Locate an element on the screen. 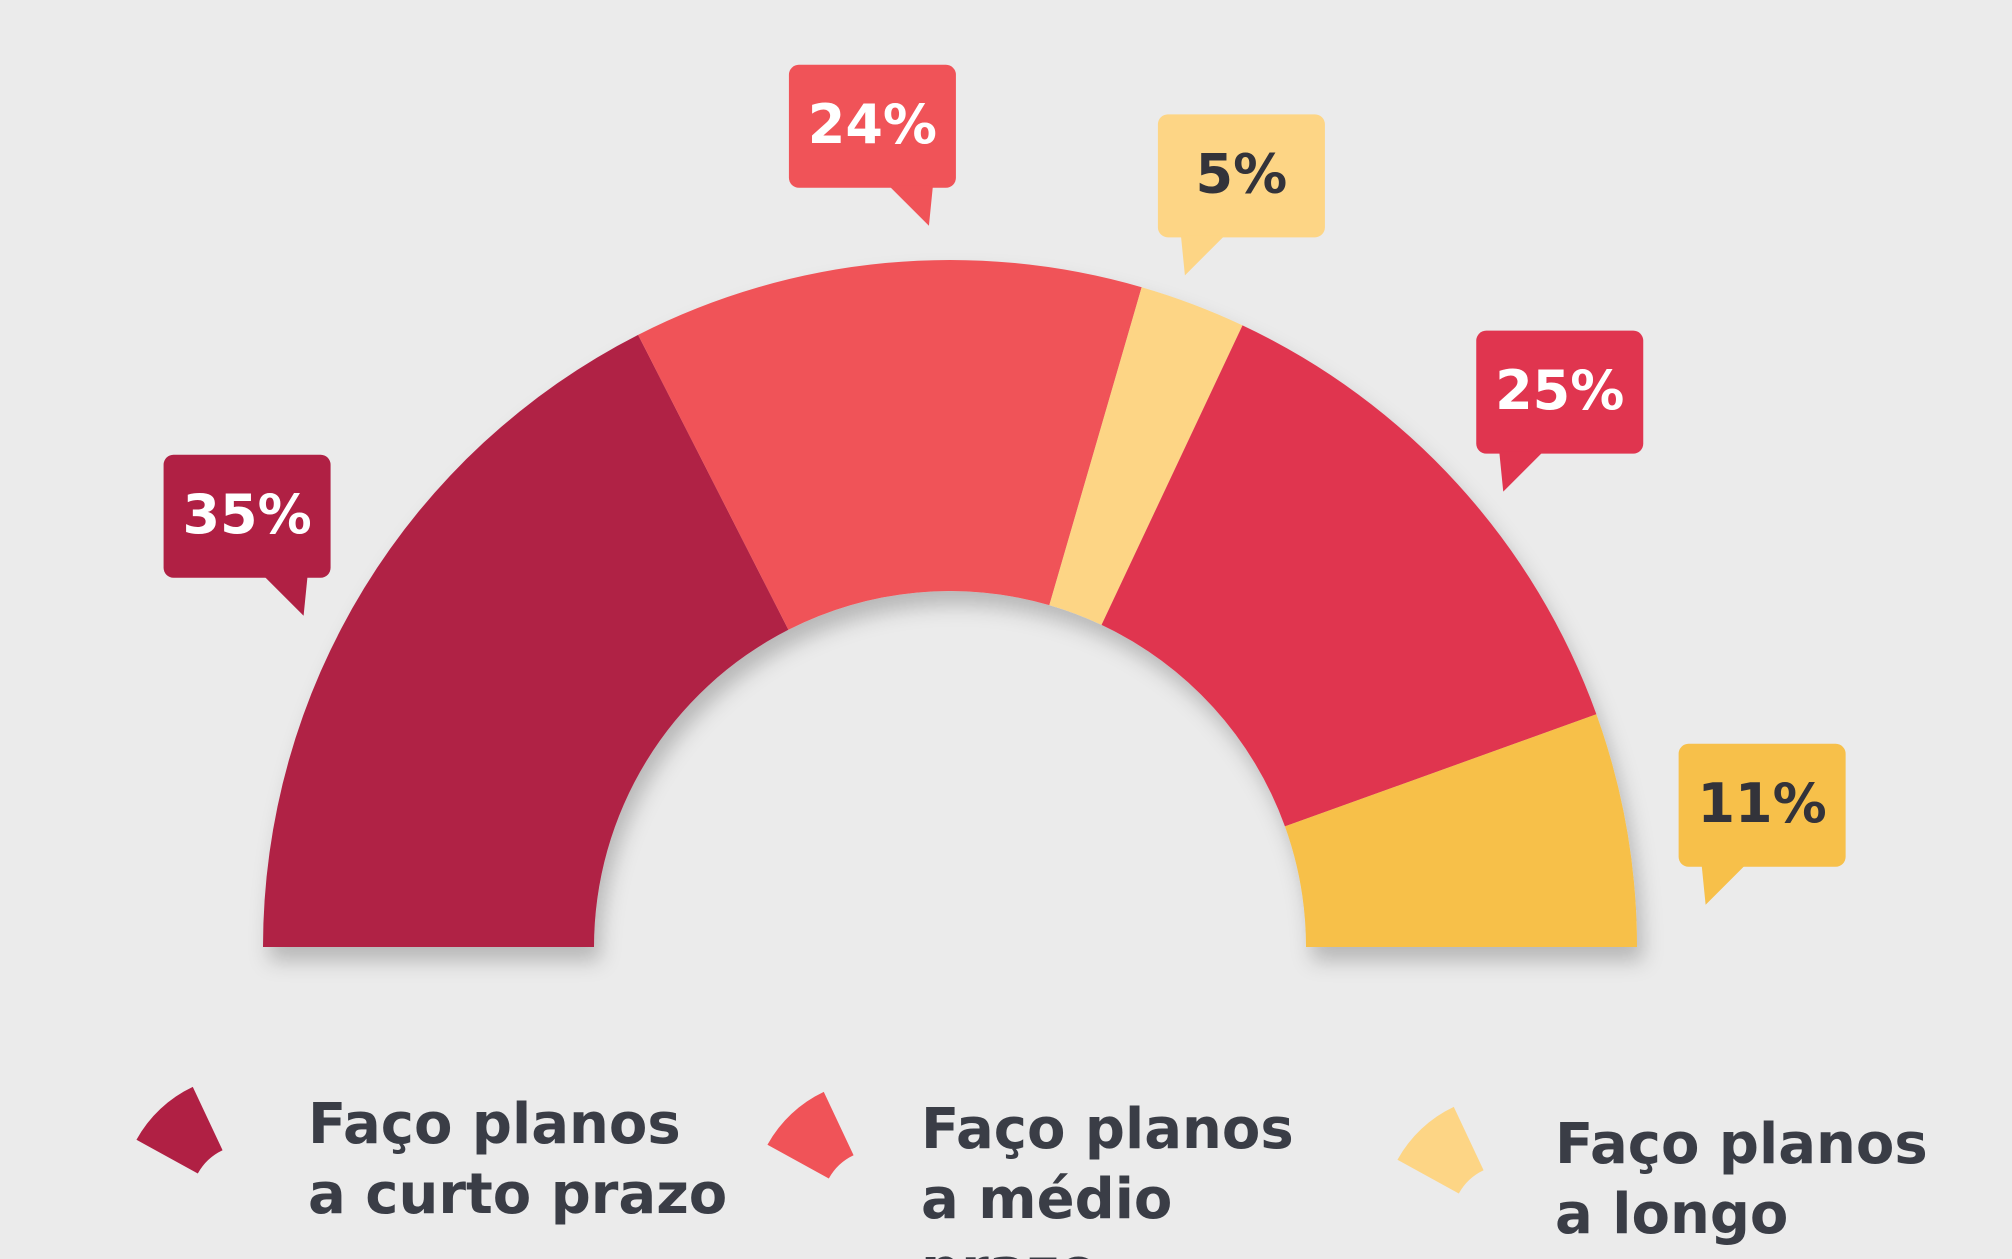  callout: 11% is located at coordinates (1762, 824).